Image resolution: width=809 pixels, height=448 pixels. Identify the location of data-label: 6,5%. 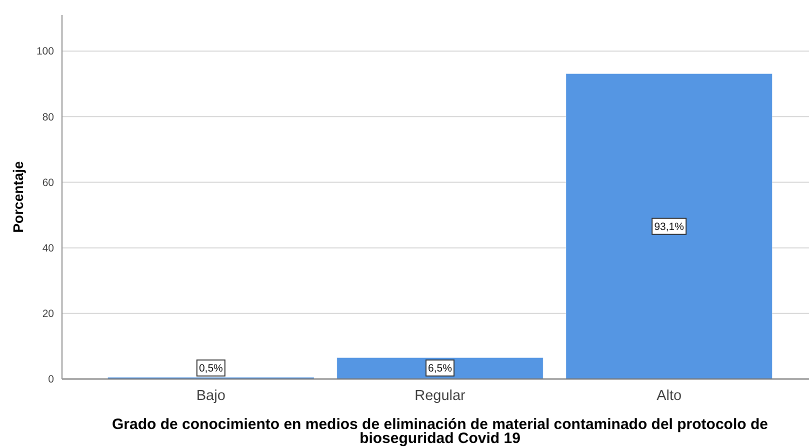
(440, 368).